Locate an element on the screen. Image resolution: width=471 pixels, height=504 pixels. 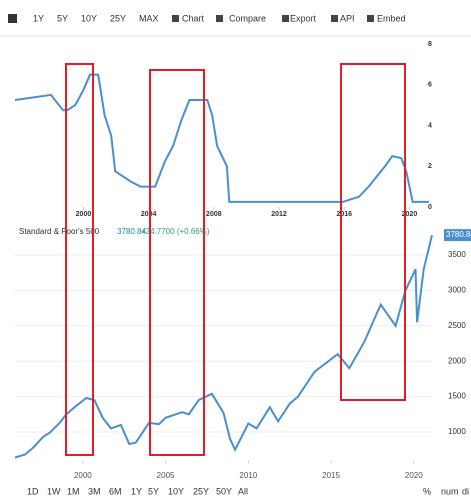
x-tick-label: 2005 is located at coordinates (166, 475).